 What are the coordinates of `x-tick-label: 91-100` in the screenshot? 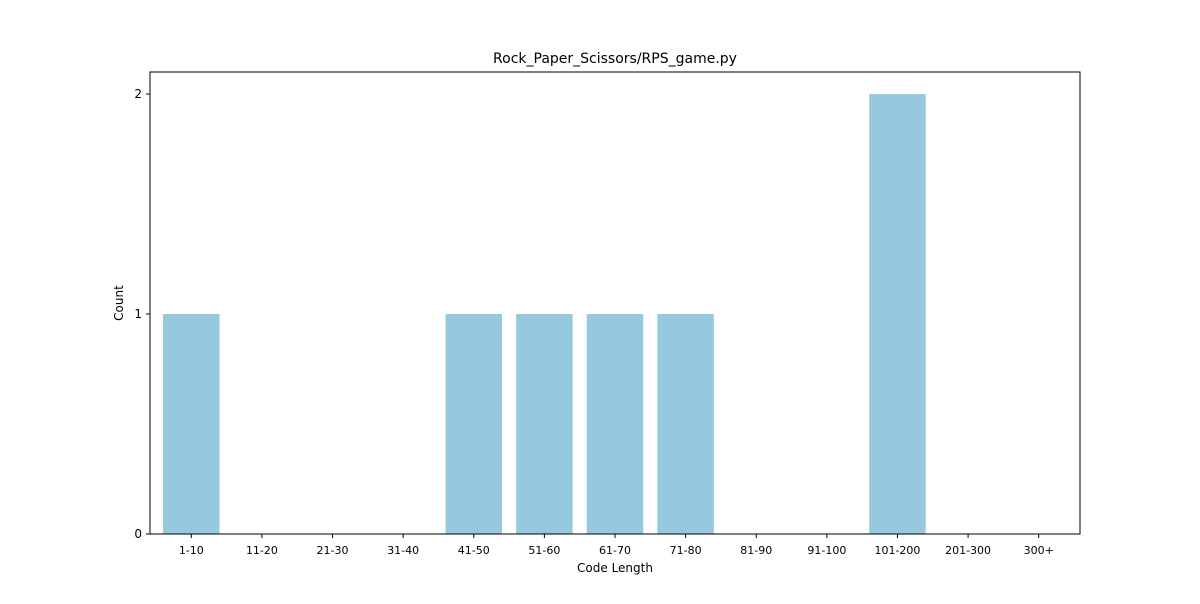 It's located at (826, 550).